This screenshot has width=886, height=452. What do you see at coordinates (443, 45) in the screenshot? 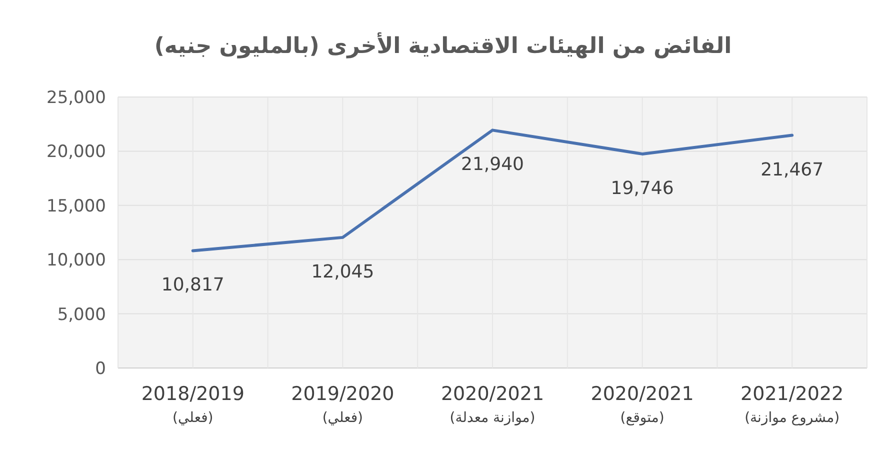
I see `chart-title: الفائض من الهيئات الاقتصادية الأخرى (بالمليون جنيه)` at bounding box center [443, 45].